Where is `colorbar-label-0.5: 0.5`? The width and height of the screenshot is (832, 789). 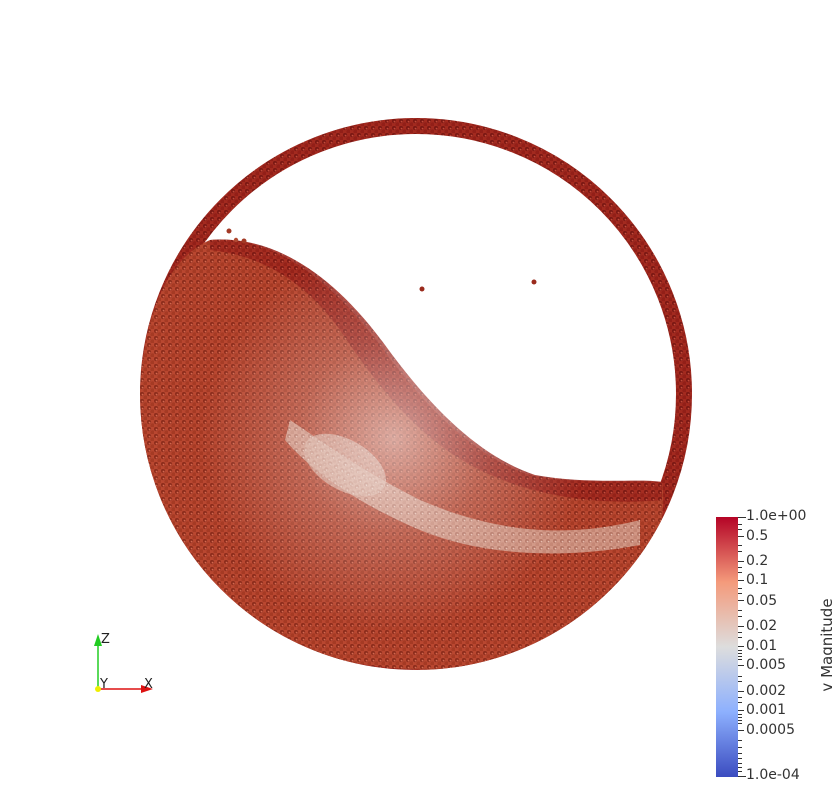 colorbar-label-0.5: 0.5 is located at coordinates (757, 536).